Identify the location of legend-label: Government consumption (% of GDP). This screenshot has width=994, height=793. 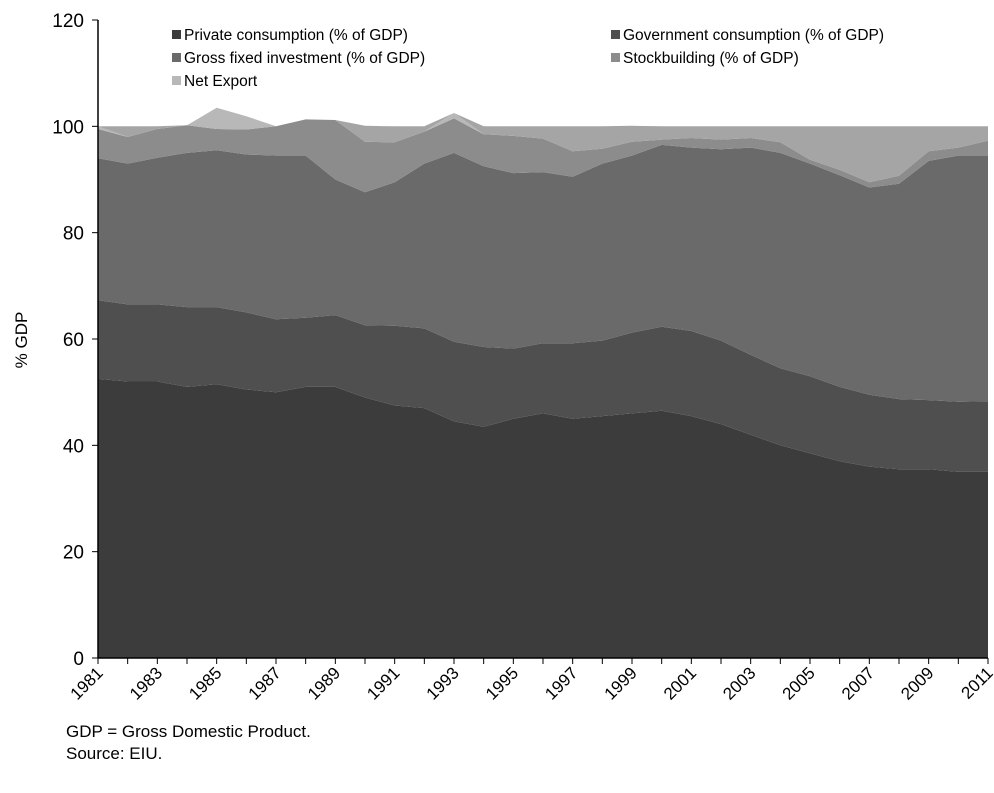
(753, 35).